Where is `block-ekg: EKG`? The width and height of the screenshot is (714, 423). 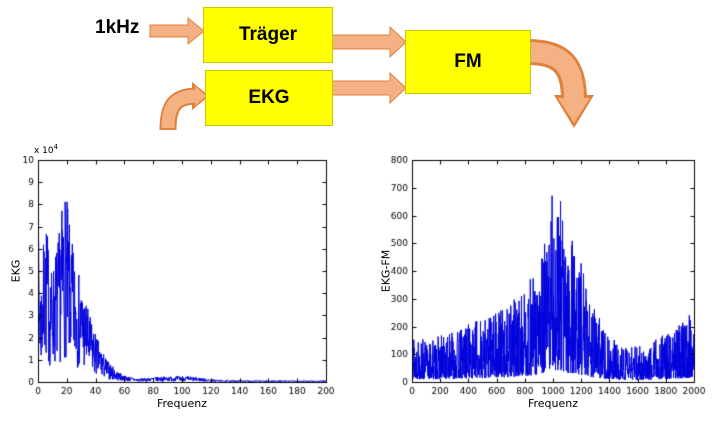 block-ekg: EKG is located at coordinates (269, 98).